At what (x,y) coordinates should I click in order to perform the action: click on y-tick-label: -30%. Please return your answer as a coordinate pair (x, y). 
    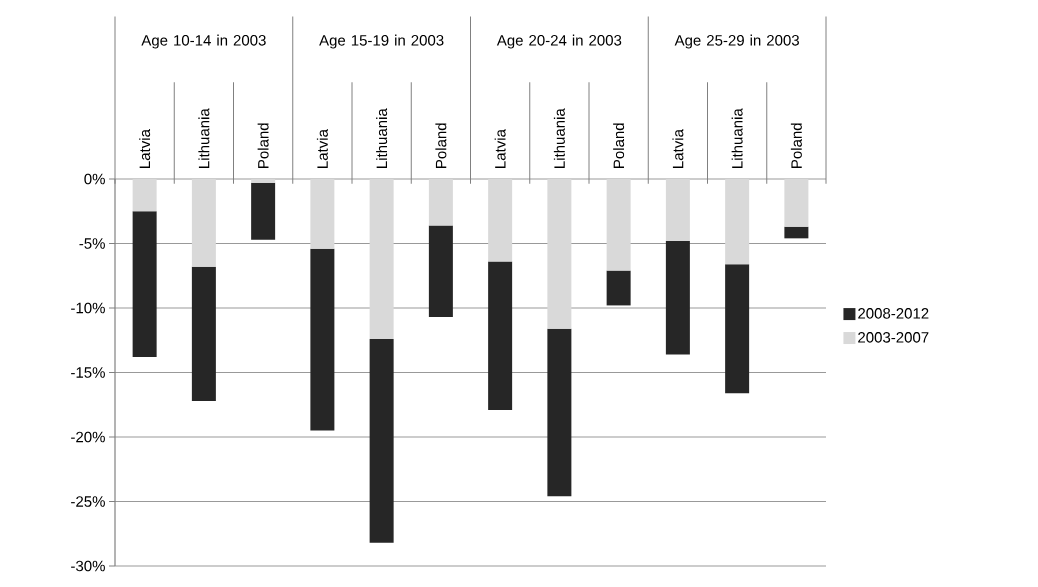
    Looking at the image, I should click on (88, 566).